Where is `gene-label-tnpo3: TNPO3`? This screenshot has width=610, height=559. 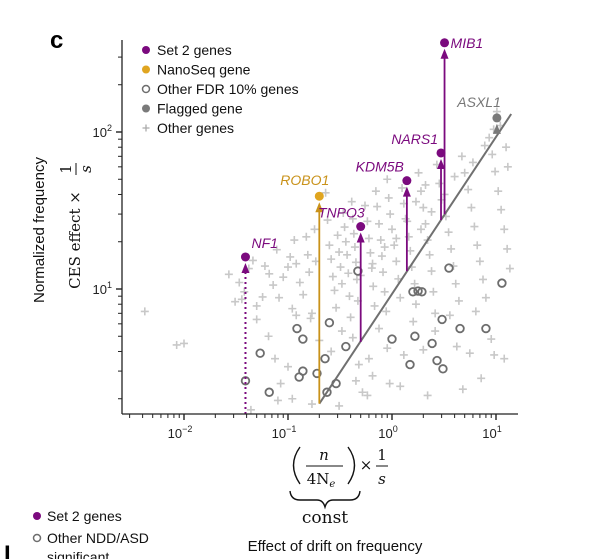
gene-label-tnpo3: TNPO3 is located at coordinates (341, 213).